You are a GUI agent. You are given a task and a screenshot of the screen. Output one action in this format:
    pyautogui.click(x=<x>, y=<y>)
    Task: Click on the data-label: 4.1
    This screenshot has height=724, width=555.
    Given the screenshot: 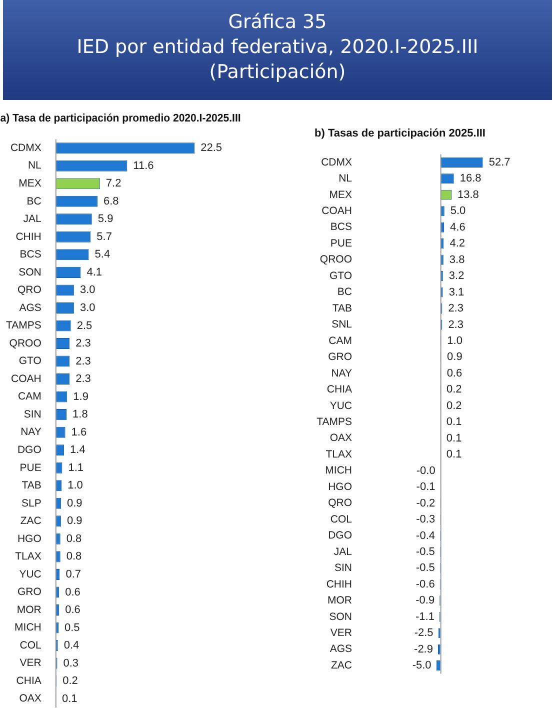 What is the action you would take?
    pyautogui.click(x=94, y=272)
    